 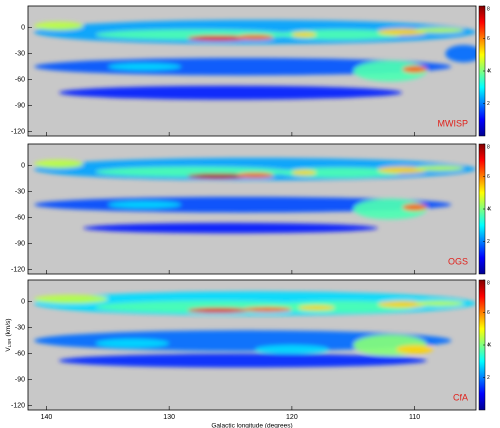 I want to click on x-tick-label: 140, so click(x=47, y=417).